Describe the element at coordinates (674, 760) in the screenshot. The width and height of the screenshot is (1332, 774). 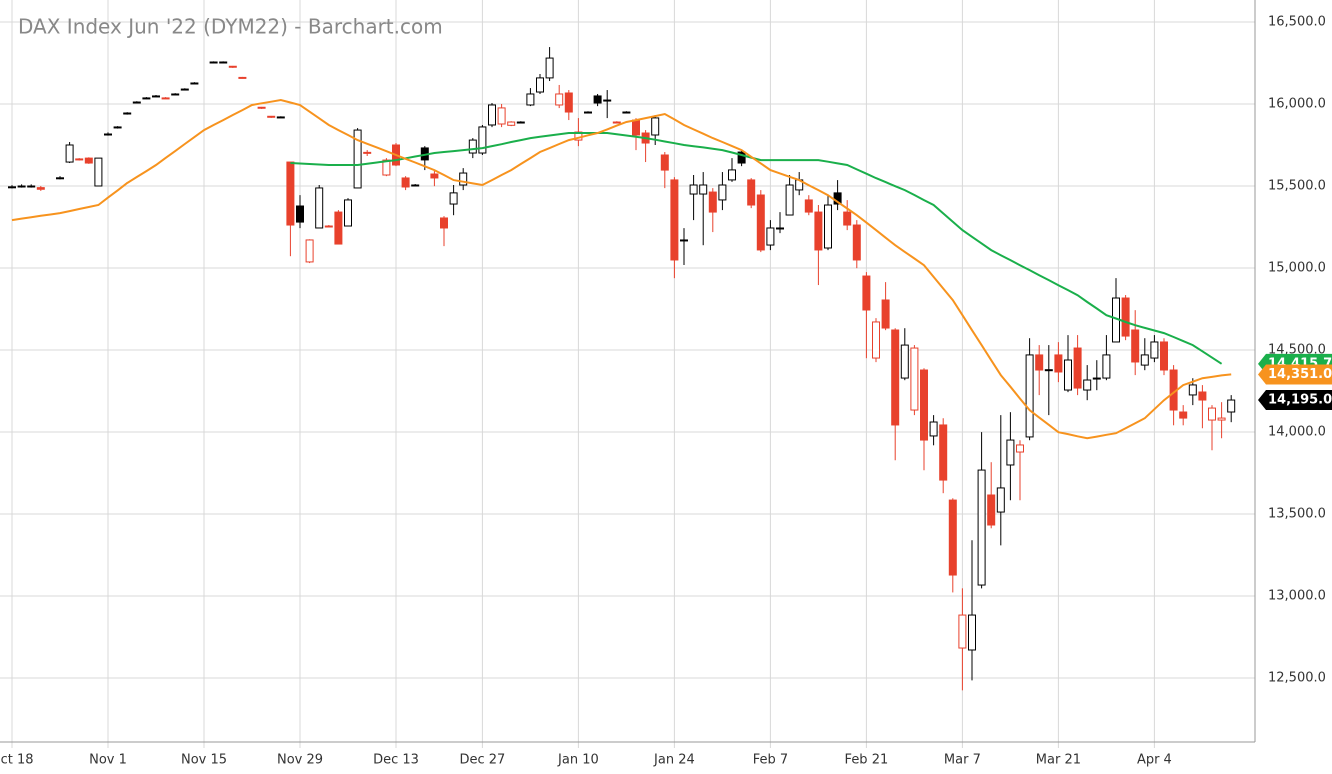
I see `x-tick-label: Jan 24` at that location.